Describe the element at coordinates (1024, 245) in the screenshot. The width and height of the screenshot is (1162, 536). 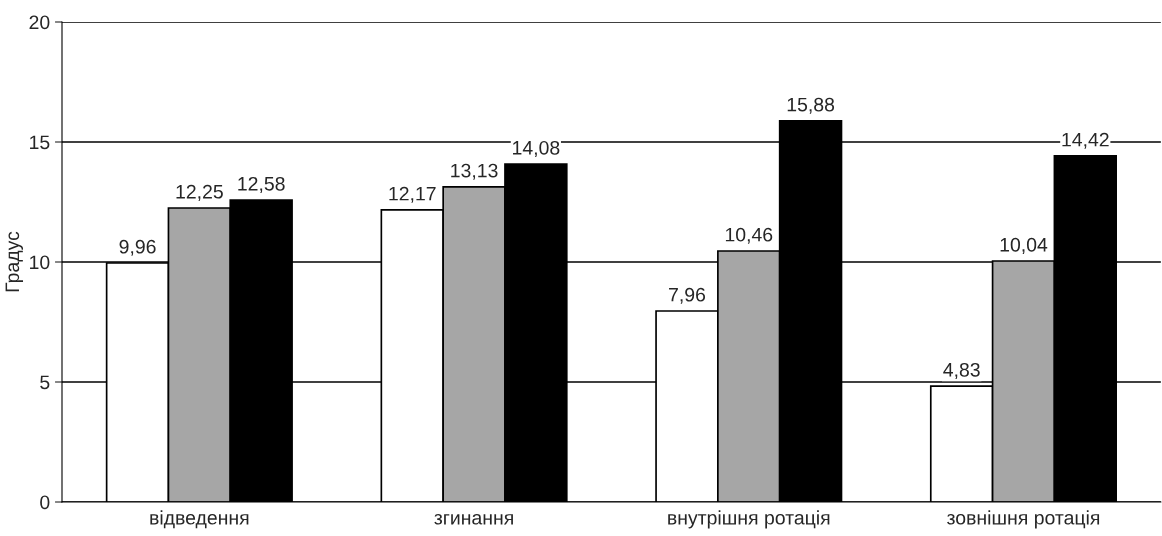
I see `data-label: 10,04` at that location.